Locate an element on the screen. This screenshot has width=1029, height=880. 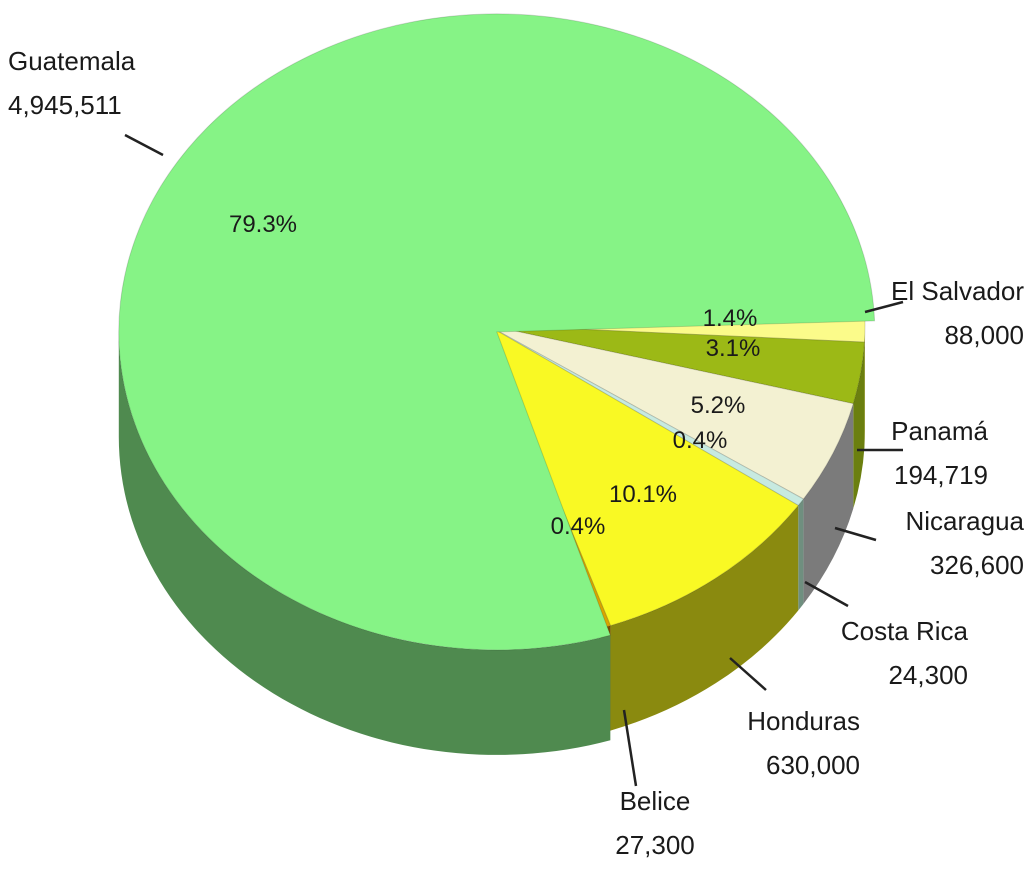
slice-value-honduras: 630,000 is located at coordinates (813, 765).